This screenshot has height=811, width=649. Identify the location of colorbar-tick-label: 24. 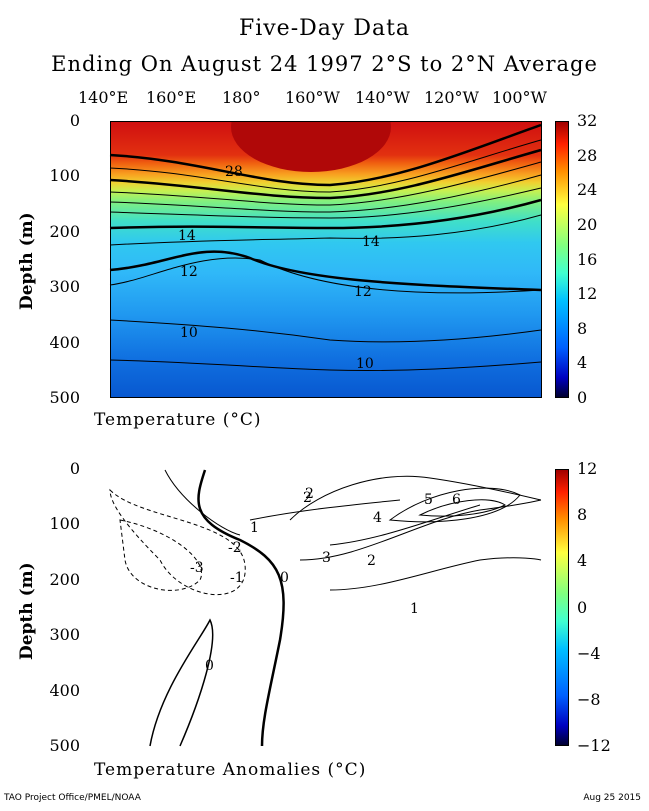
(587, 190).